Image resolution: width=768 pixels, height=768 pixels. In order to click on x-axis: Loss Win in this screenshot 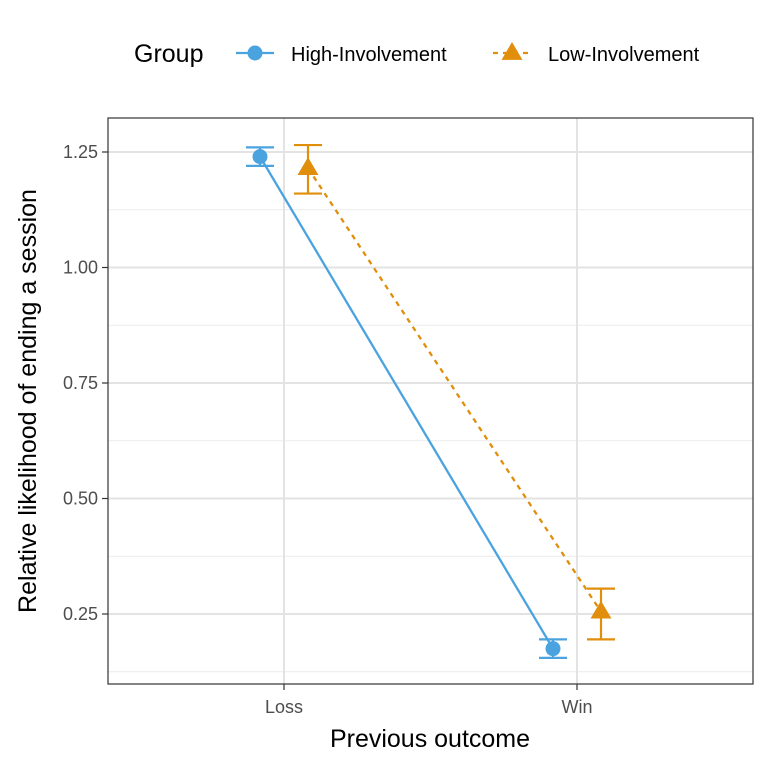, I will do `click(429, 700)`.